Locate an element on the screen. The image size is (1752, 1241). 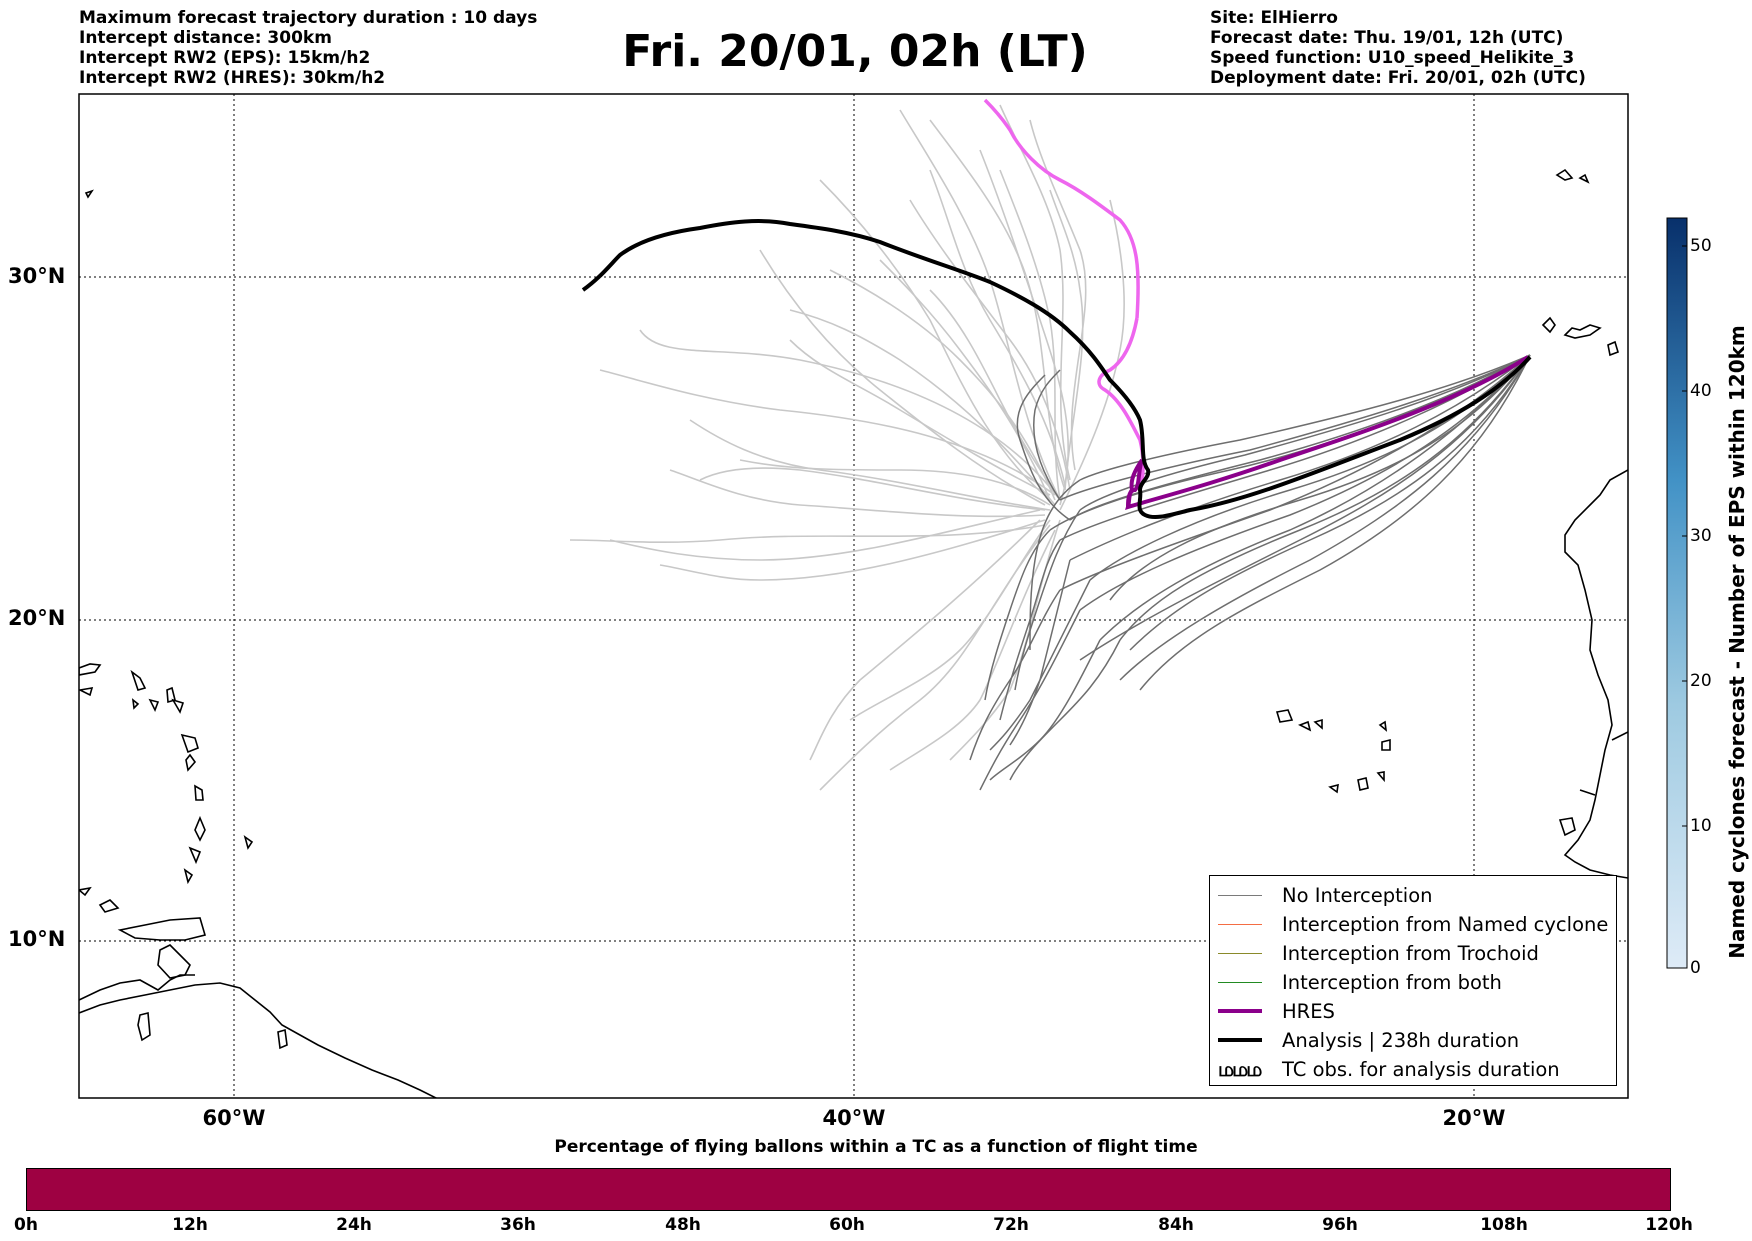
ensemble-tracks-no-interception is located at coordinates (1250, 572).